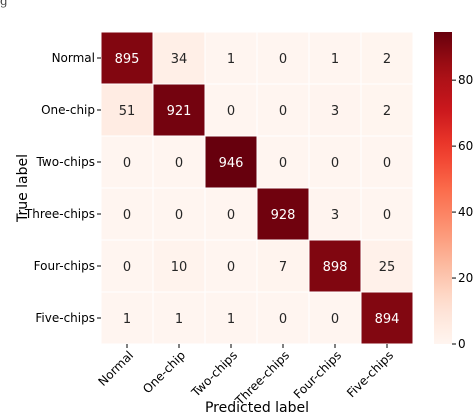  I want to click on colorbar-tick-label: 200, so click(466, 278).